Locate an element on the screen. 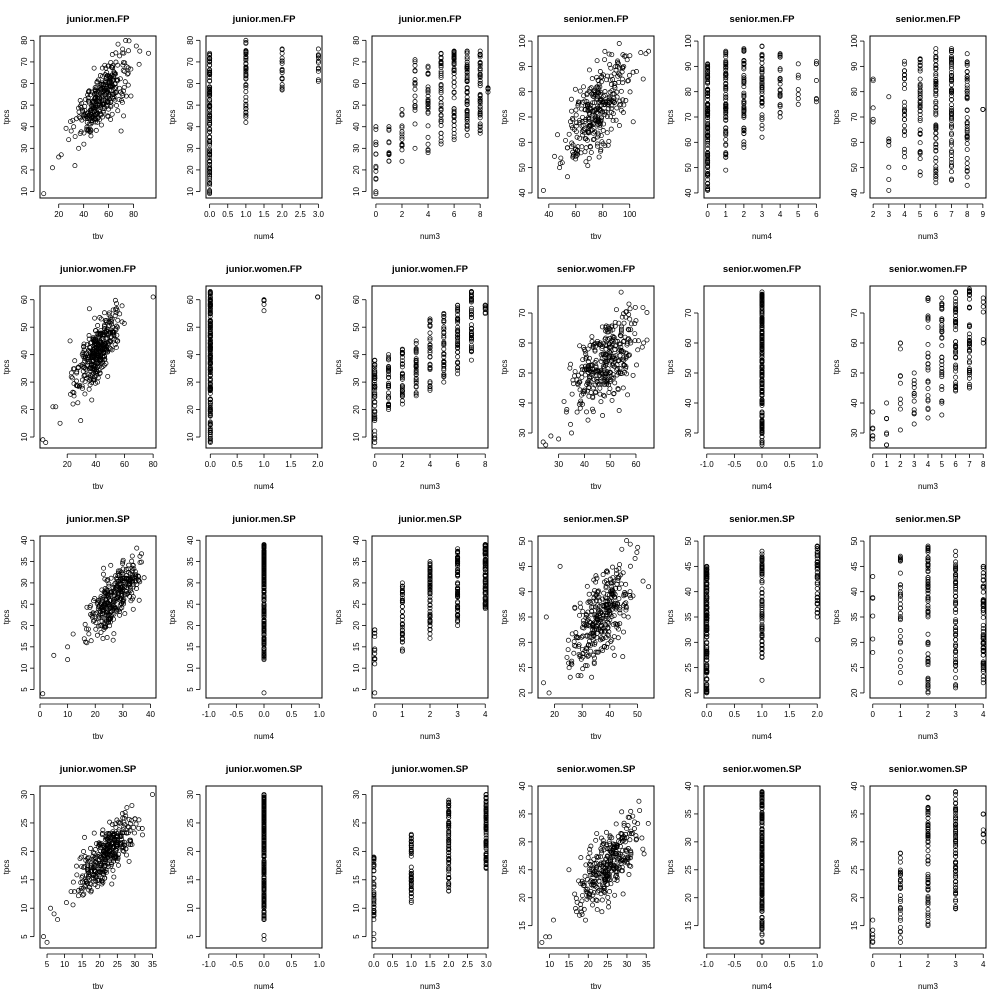 The image size is (1000, 1000). y-tick-label: 45 is located at coordinates (522, 565).